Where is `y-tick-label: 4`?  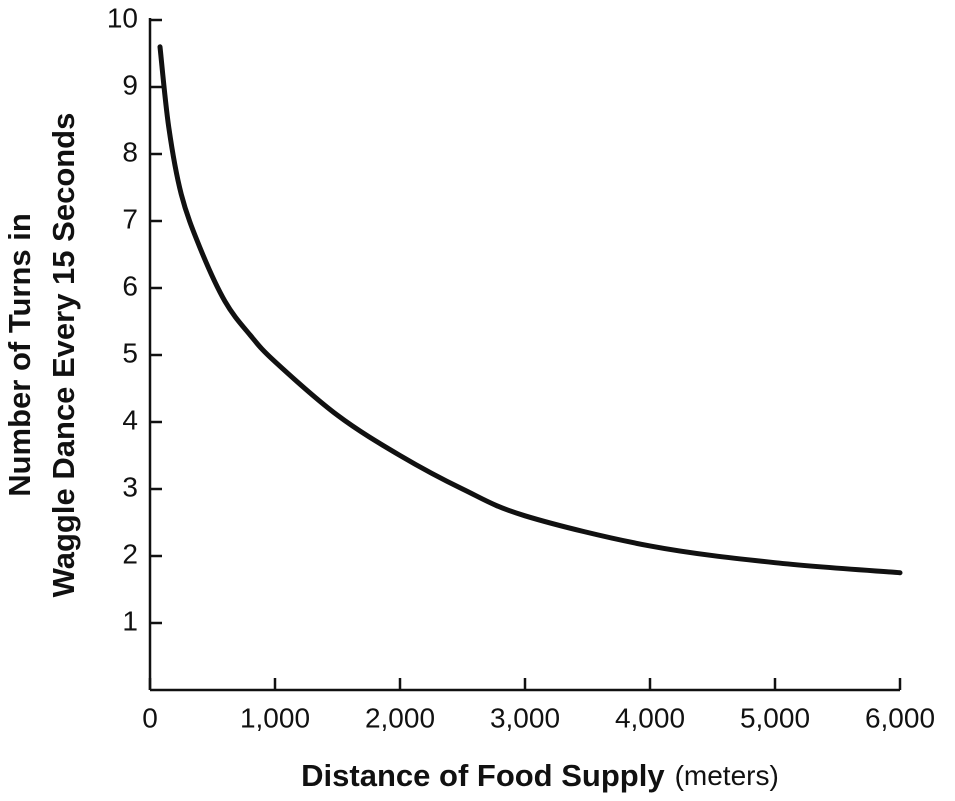
y-tick-label: 4 is located at coordinates (130, 419).